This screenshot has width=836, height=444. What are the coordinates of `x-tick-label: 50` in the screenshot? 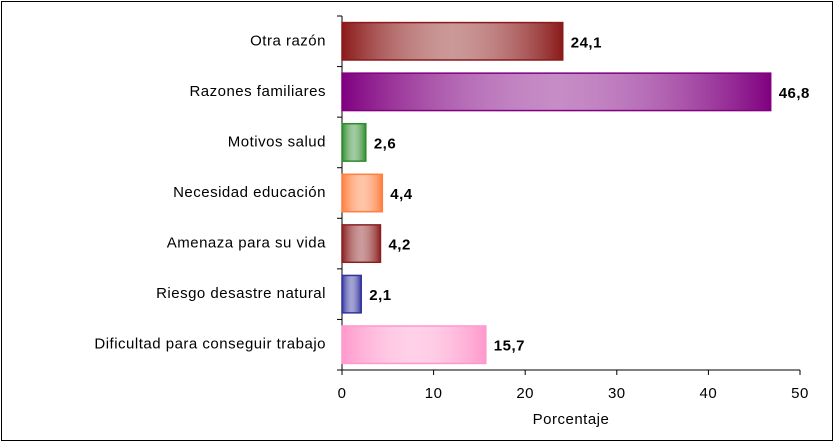 It's located at (800, 393).